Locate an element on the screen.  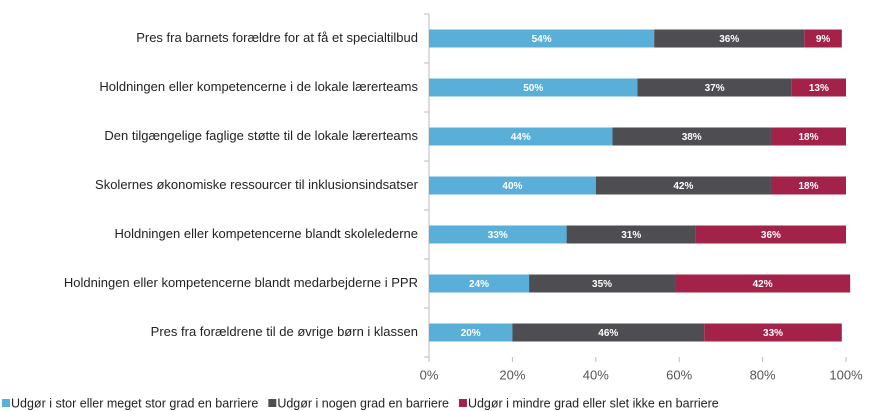
value-label: 46% is located at coordinates (608, 333).